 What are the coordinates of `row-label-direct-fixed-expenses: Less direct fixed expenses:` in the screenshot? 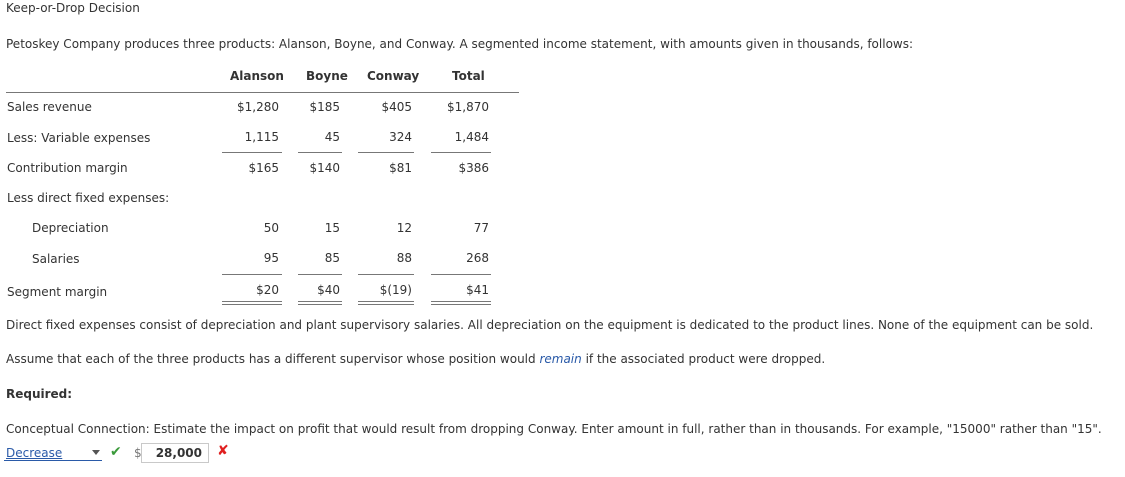 It's located at (88, 198).